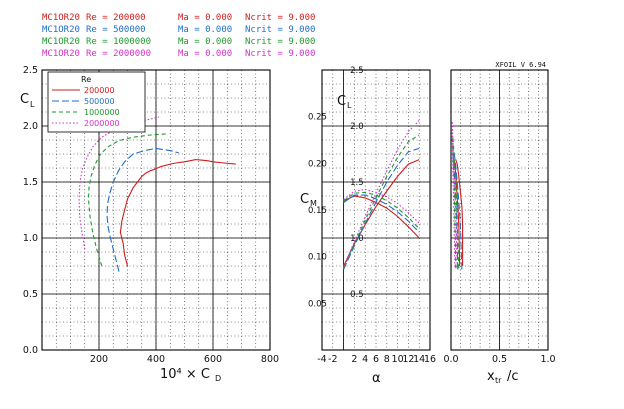  I want to click on x-axis-label-suffix: /c, so click(513, 376).